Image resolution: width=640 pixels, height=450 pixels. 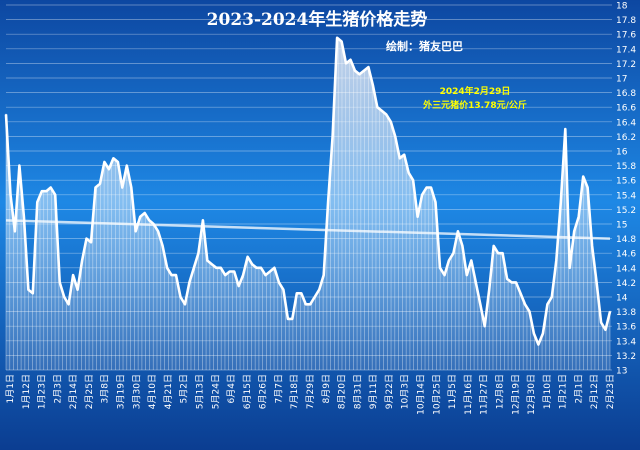 What do you see at coordinates (626, 36) in the screenshot?
I see `y-tick-label: 17.6` at bounding box center [626, 36].